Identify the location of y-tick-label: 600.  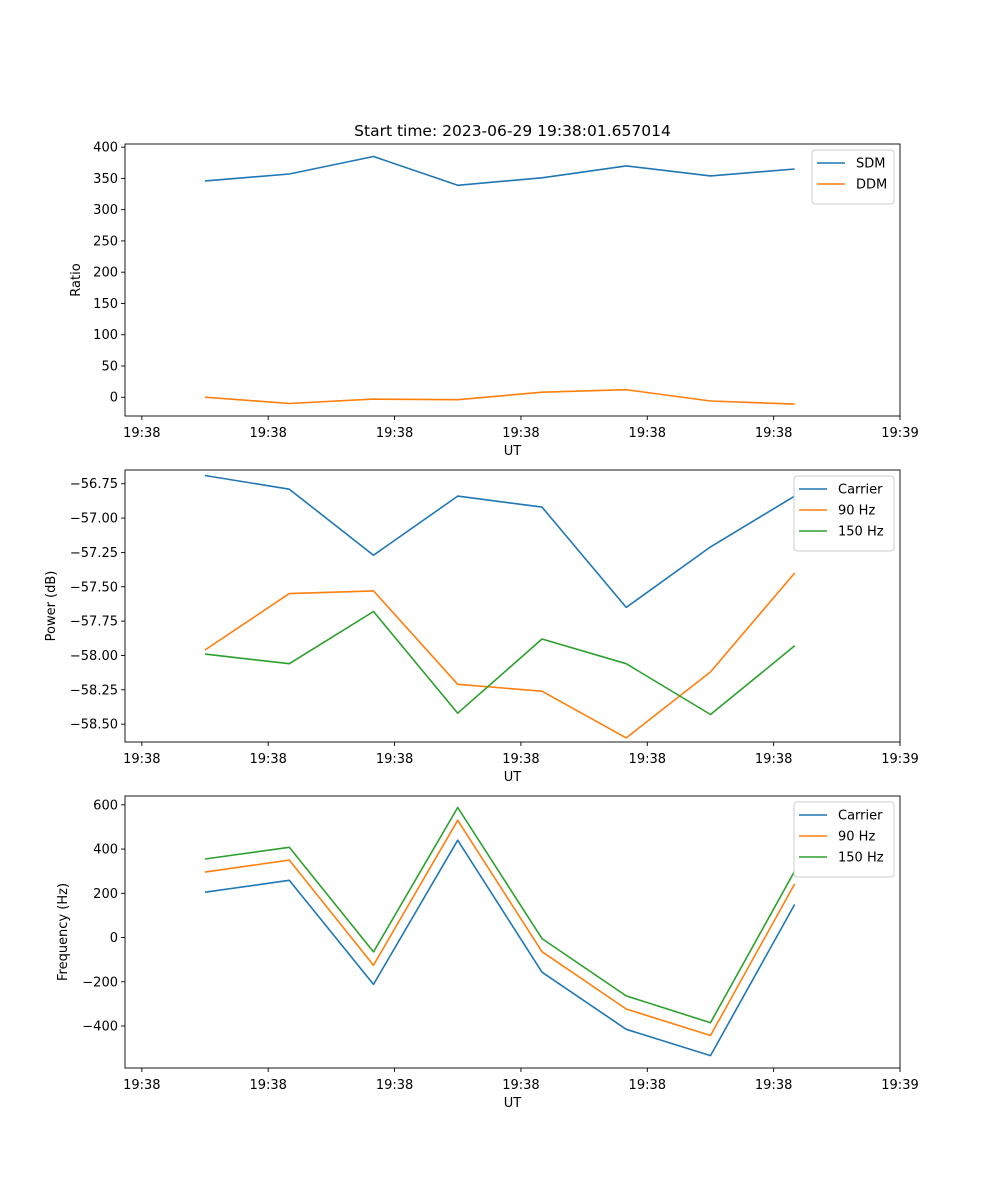
(105, 805).